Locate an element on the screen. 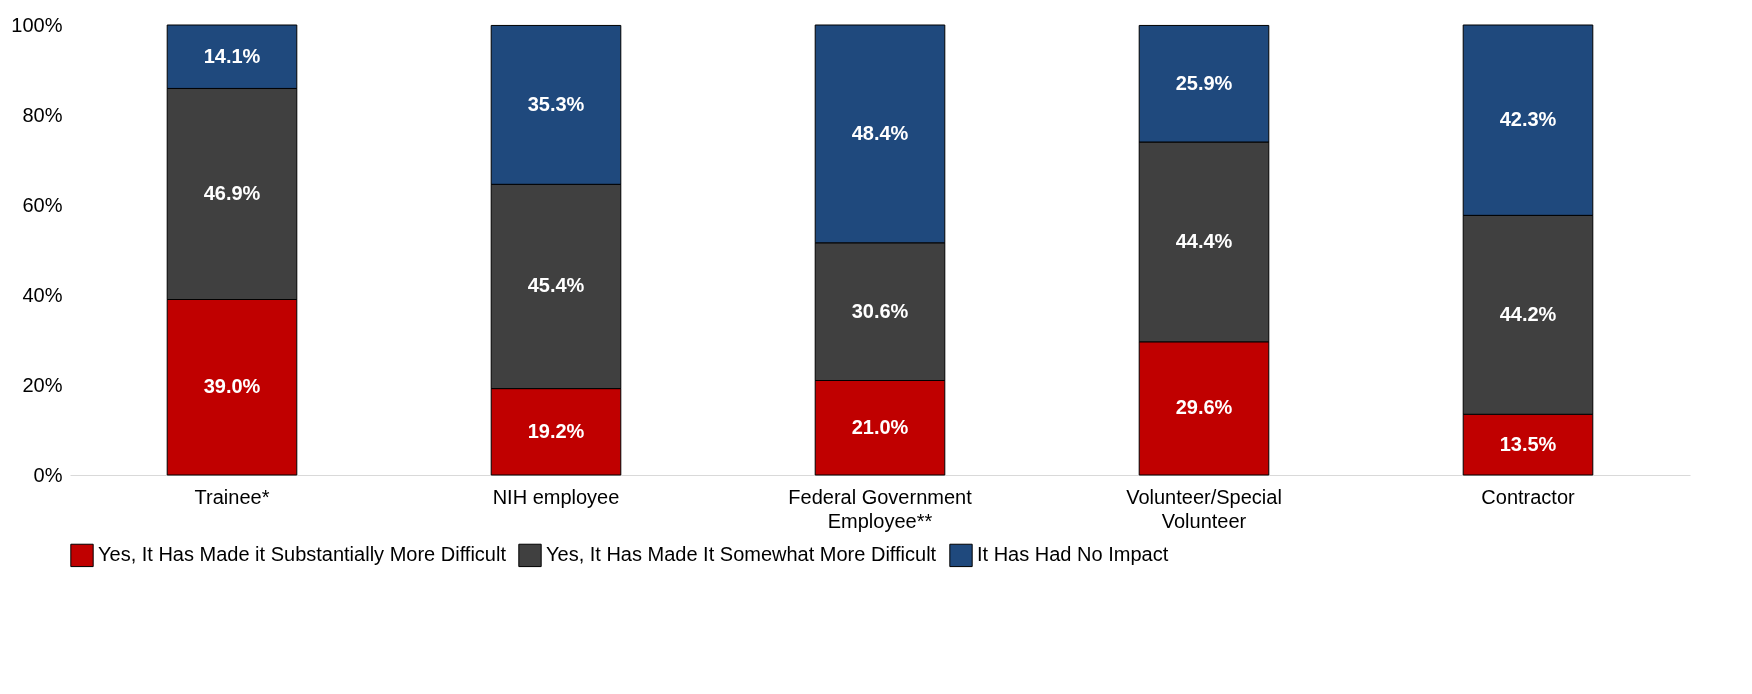 The width and height of the screenshot is (1752, 694). x-tick-label: Federal Government Employee** is located at coordinates (880, 508).